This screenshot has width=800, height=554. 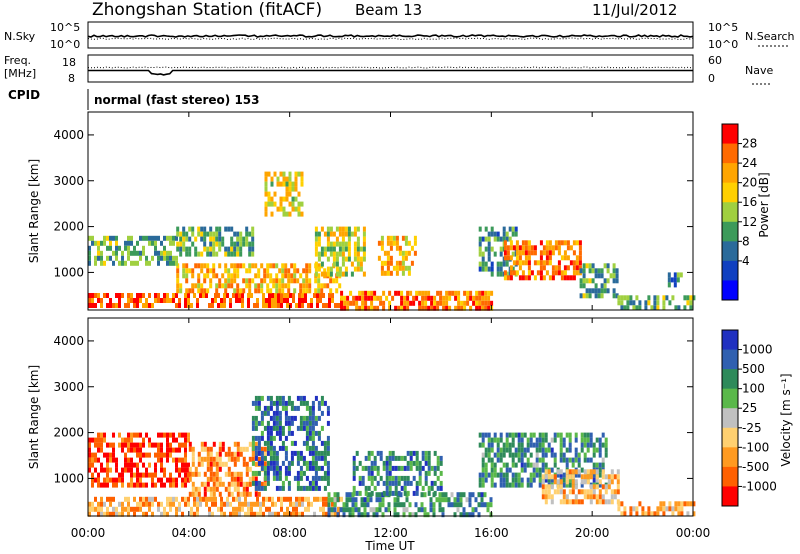 What do you see at coordinates (730, 192) in the screenshot?
I see `colorbar-swatch` at bounding box center [730, 192].